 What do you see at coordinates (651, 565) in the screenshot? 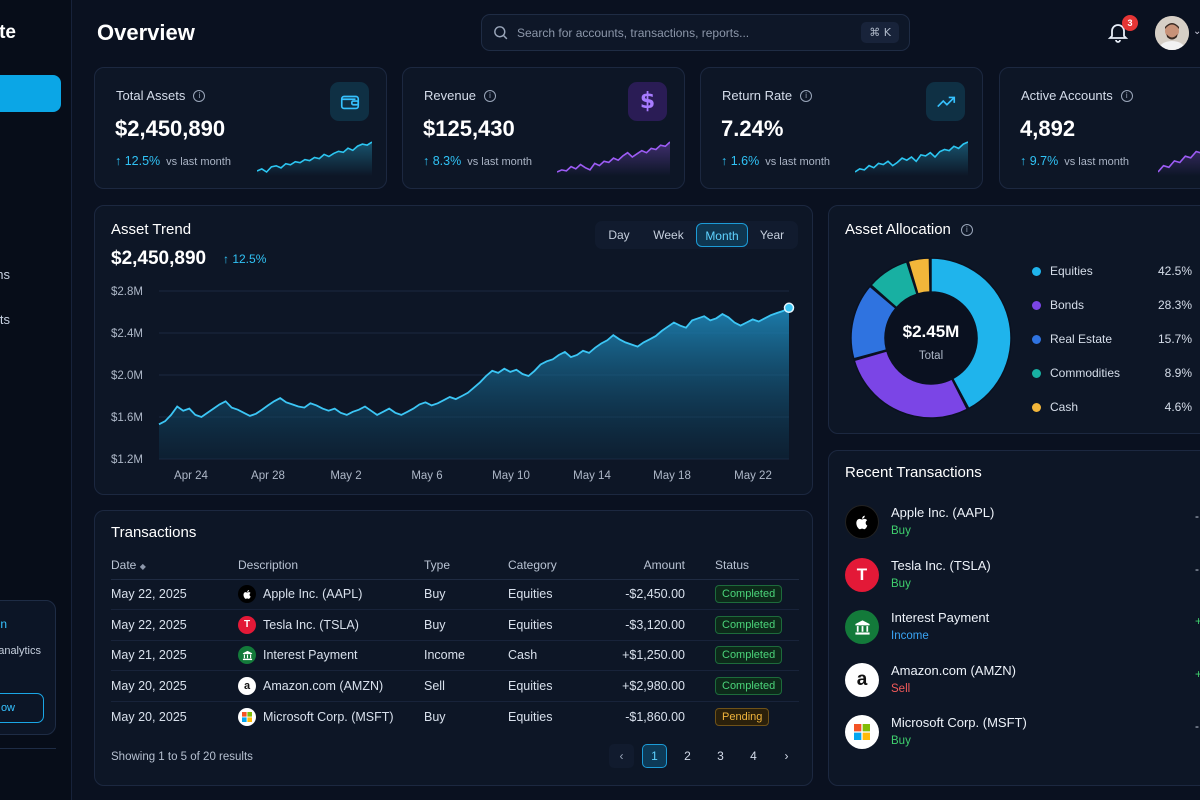
I see `column-header-amount: Amount` at bounding box center [651, 565].